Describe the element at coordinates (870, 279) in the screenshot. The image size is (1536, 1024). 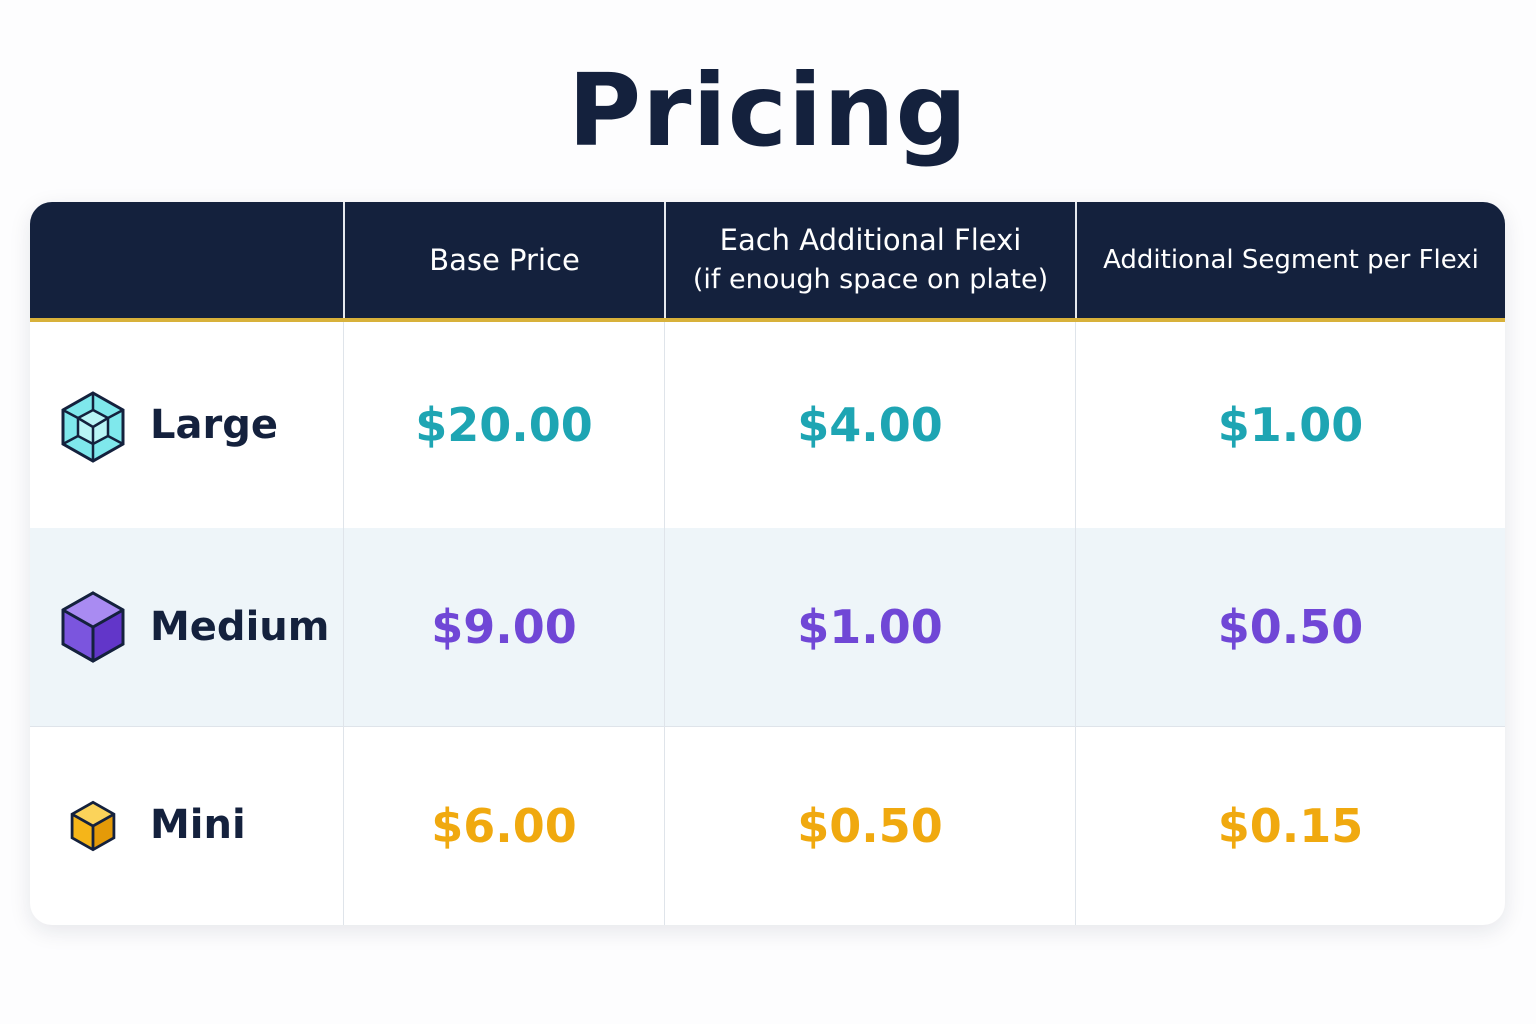
I see `header-line: (if enough space on plate)` at that location.